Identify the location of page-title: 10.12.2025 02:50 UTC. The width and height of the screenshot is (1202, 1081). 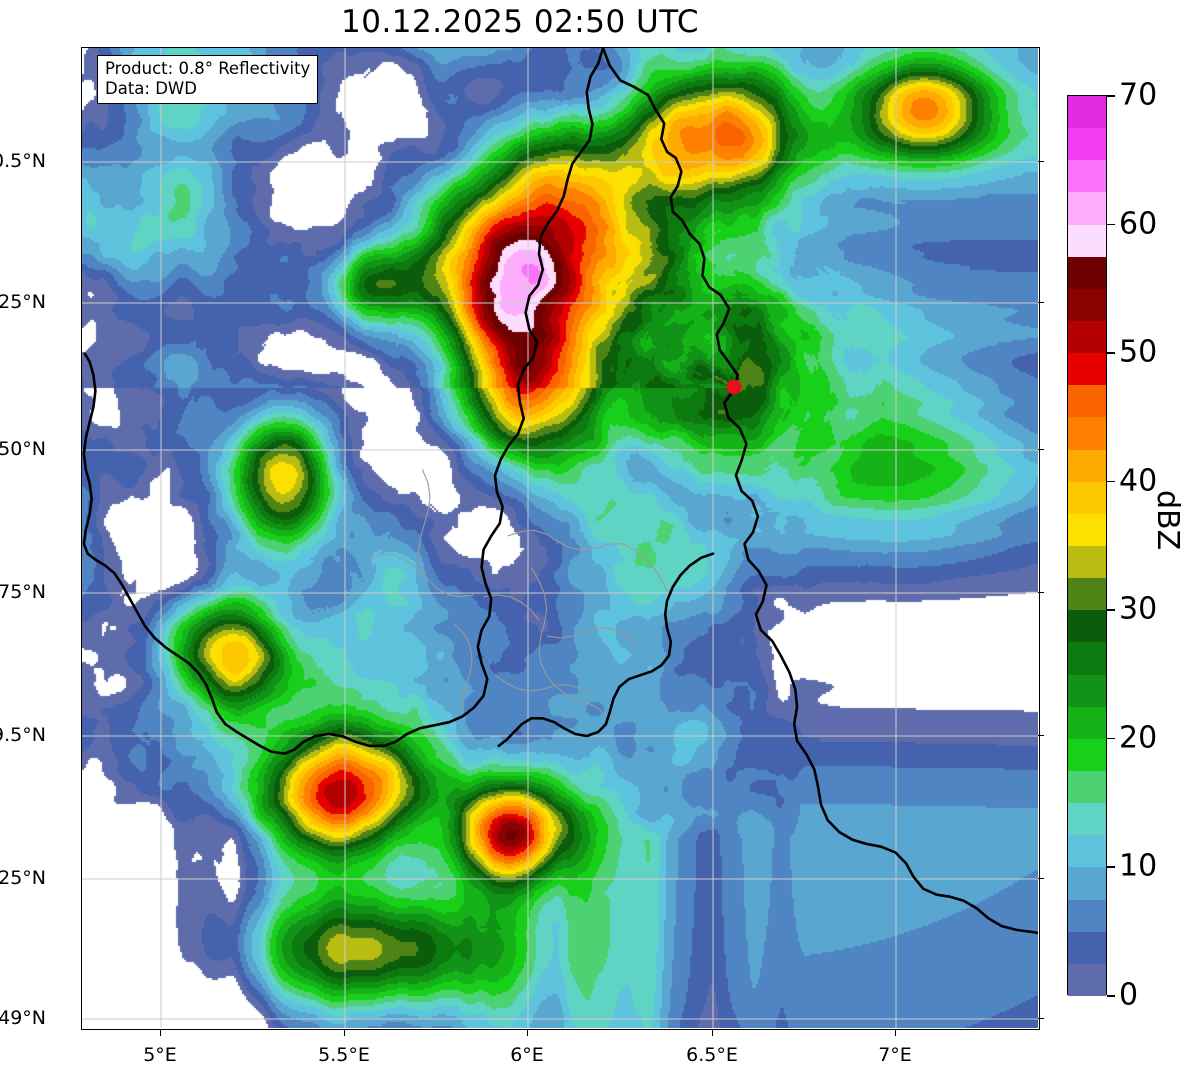
(520, 22).